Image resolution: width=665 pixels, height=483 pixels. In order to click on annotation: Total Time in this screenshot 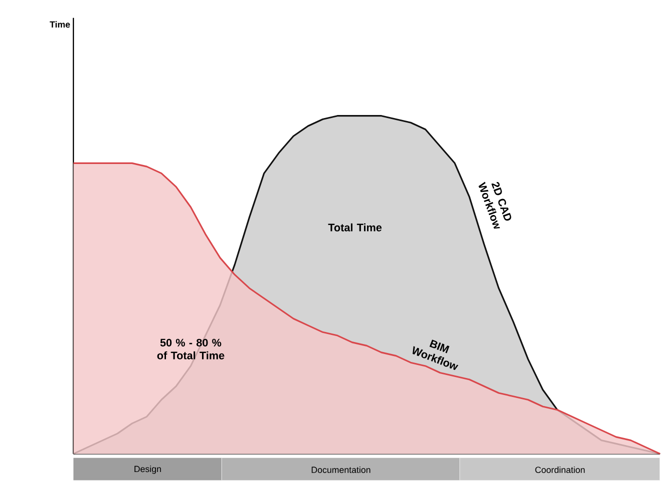, I will do `click(355, 228)`.